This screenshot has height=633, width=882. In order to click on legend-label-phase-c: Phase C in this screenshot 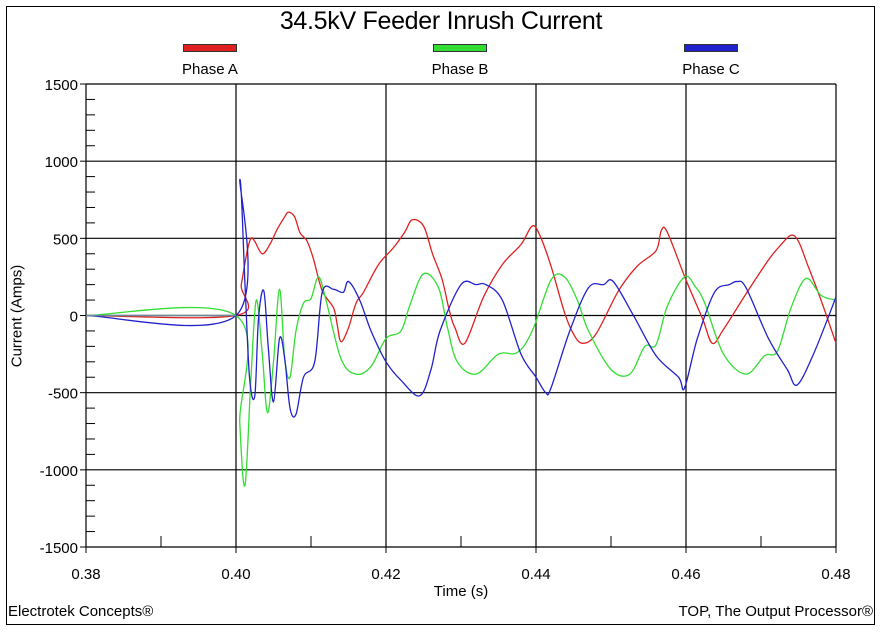, I will do `click(711, 69)`.